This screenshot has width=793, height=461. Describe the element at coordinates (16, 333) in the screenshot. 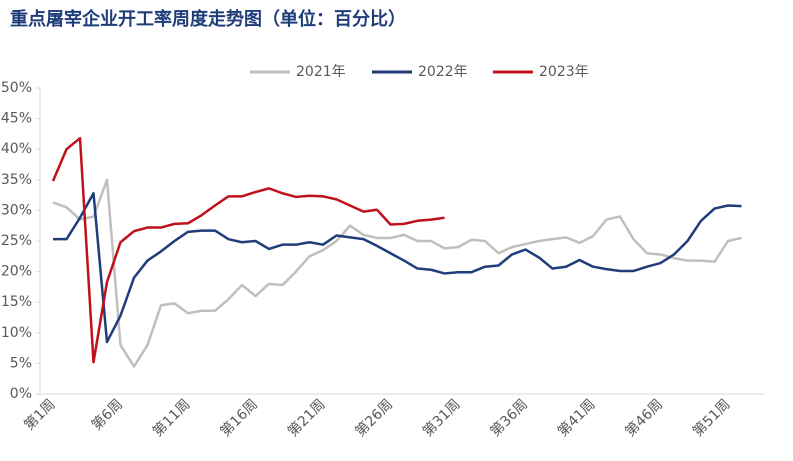

I see `y-tick-label: 10%` at that location.